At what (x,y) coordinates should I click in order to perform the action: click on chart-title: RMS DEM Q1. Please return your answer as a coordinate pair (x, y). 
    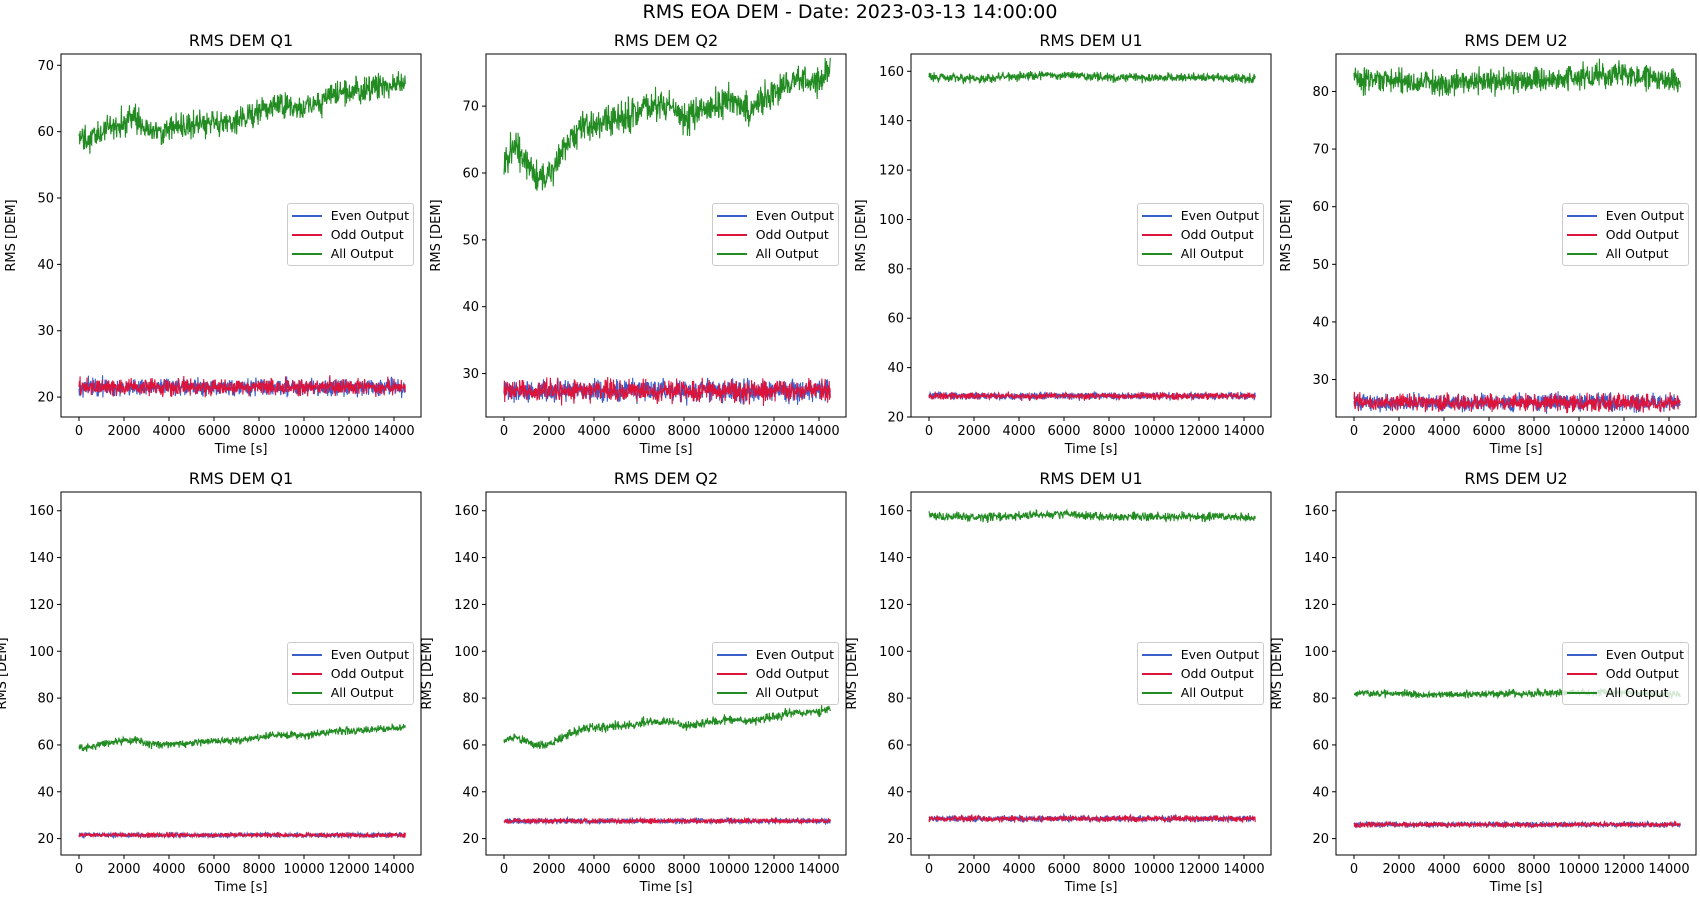
    Looking at the image, I should click on (241, 478).